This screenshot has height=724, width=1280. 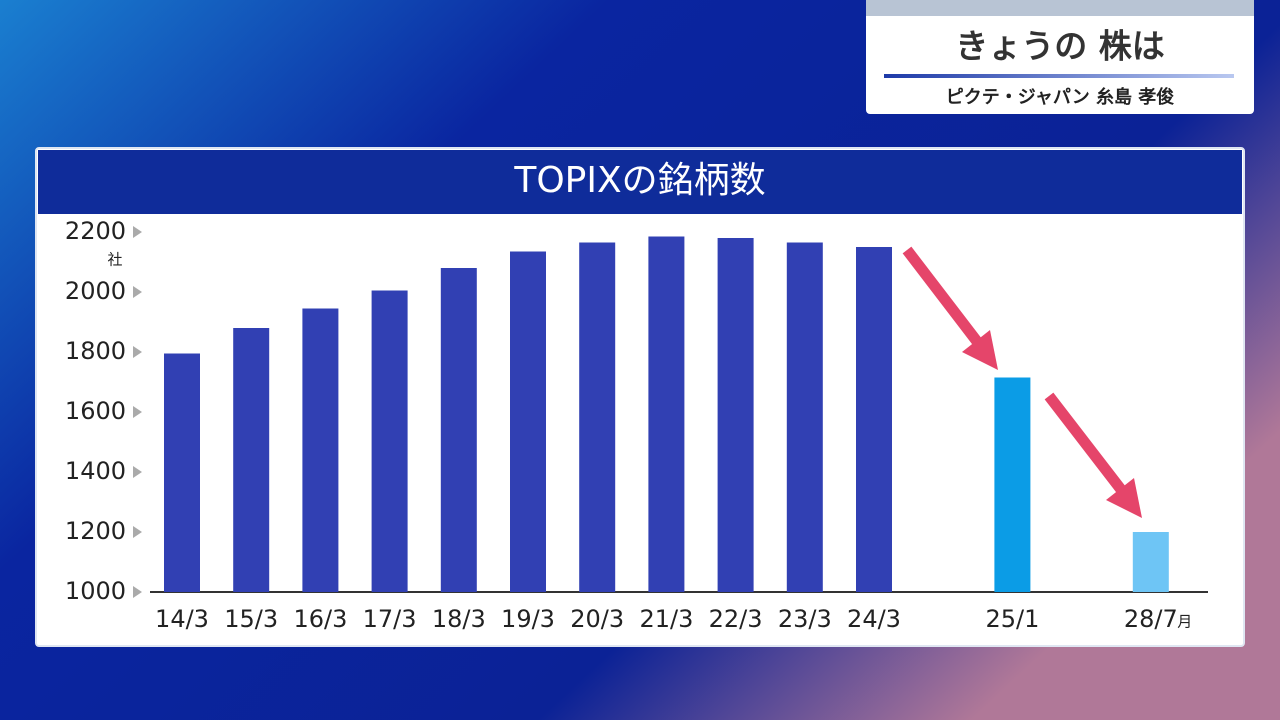 I want to click on x-tick-label: 16/3, so click(x=320, y=619).